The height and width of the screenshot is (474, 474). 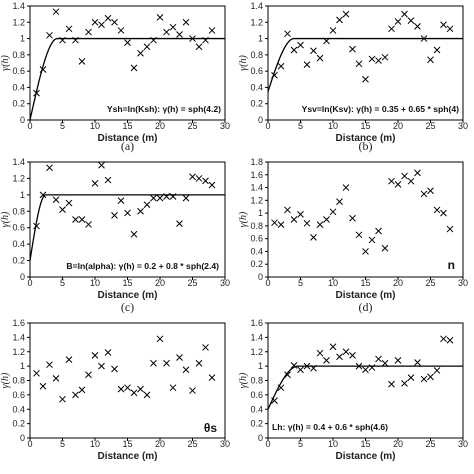 I want to click on panel-caption: (c), so click(x=127, y=307).